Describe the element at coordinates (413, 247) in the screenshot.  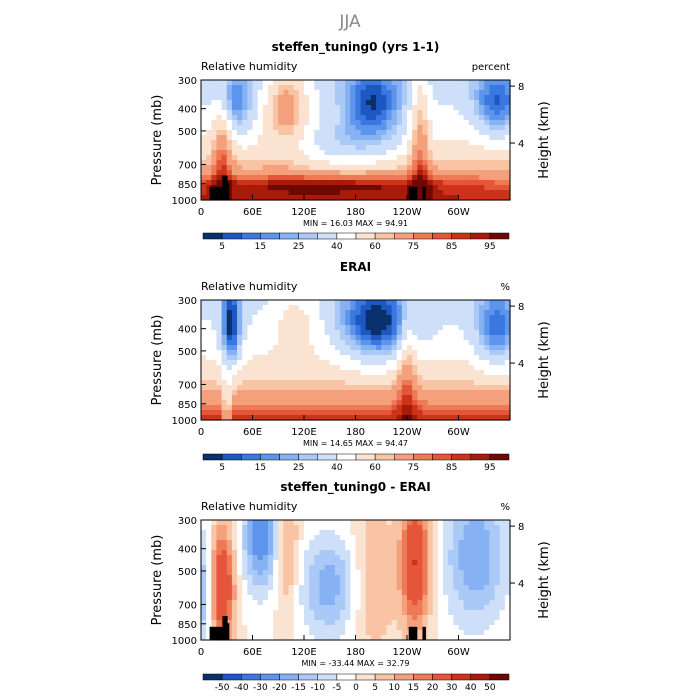
I see `colorbar-label: 75` at that location.